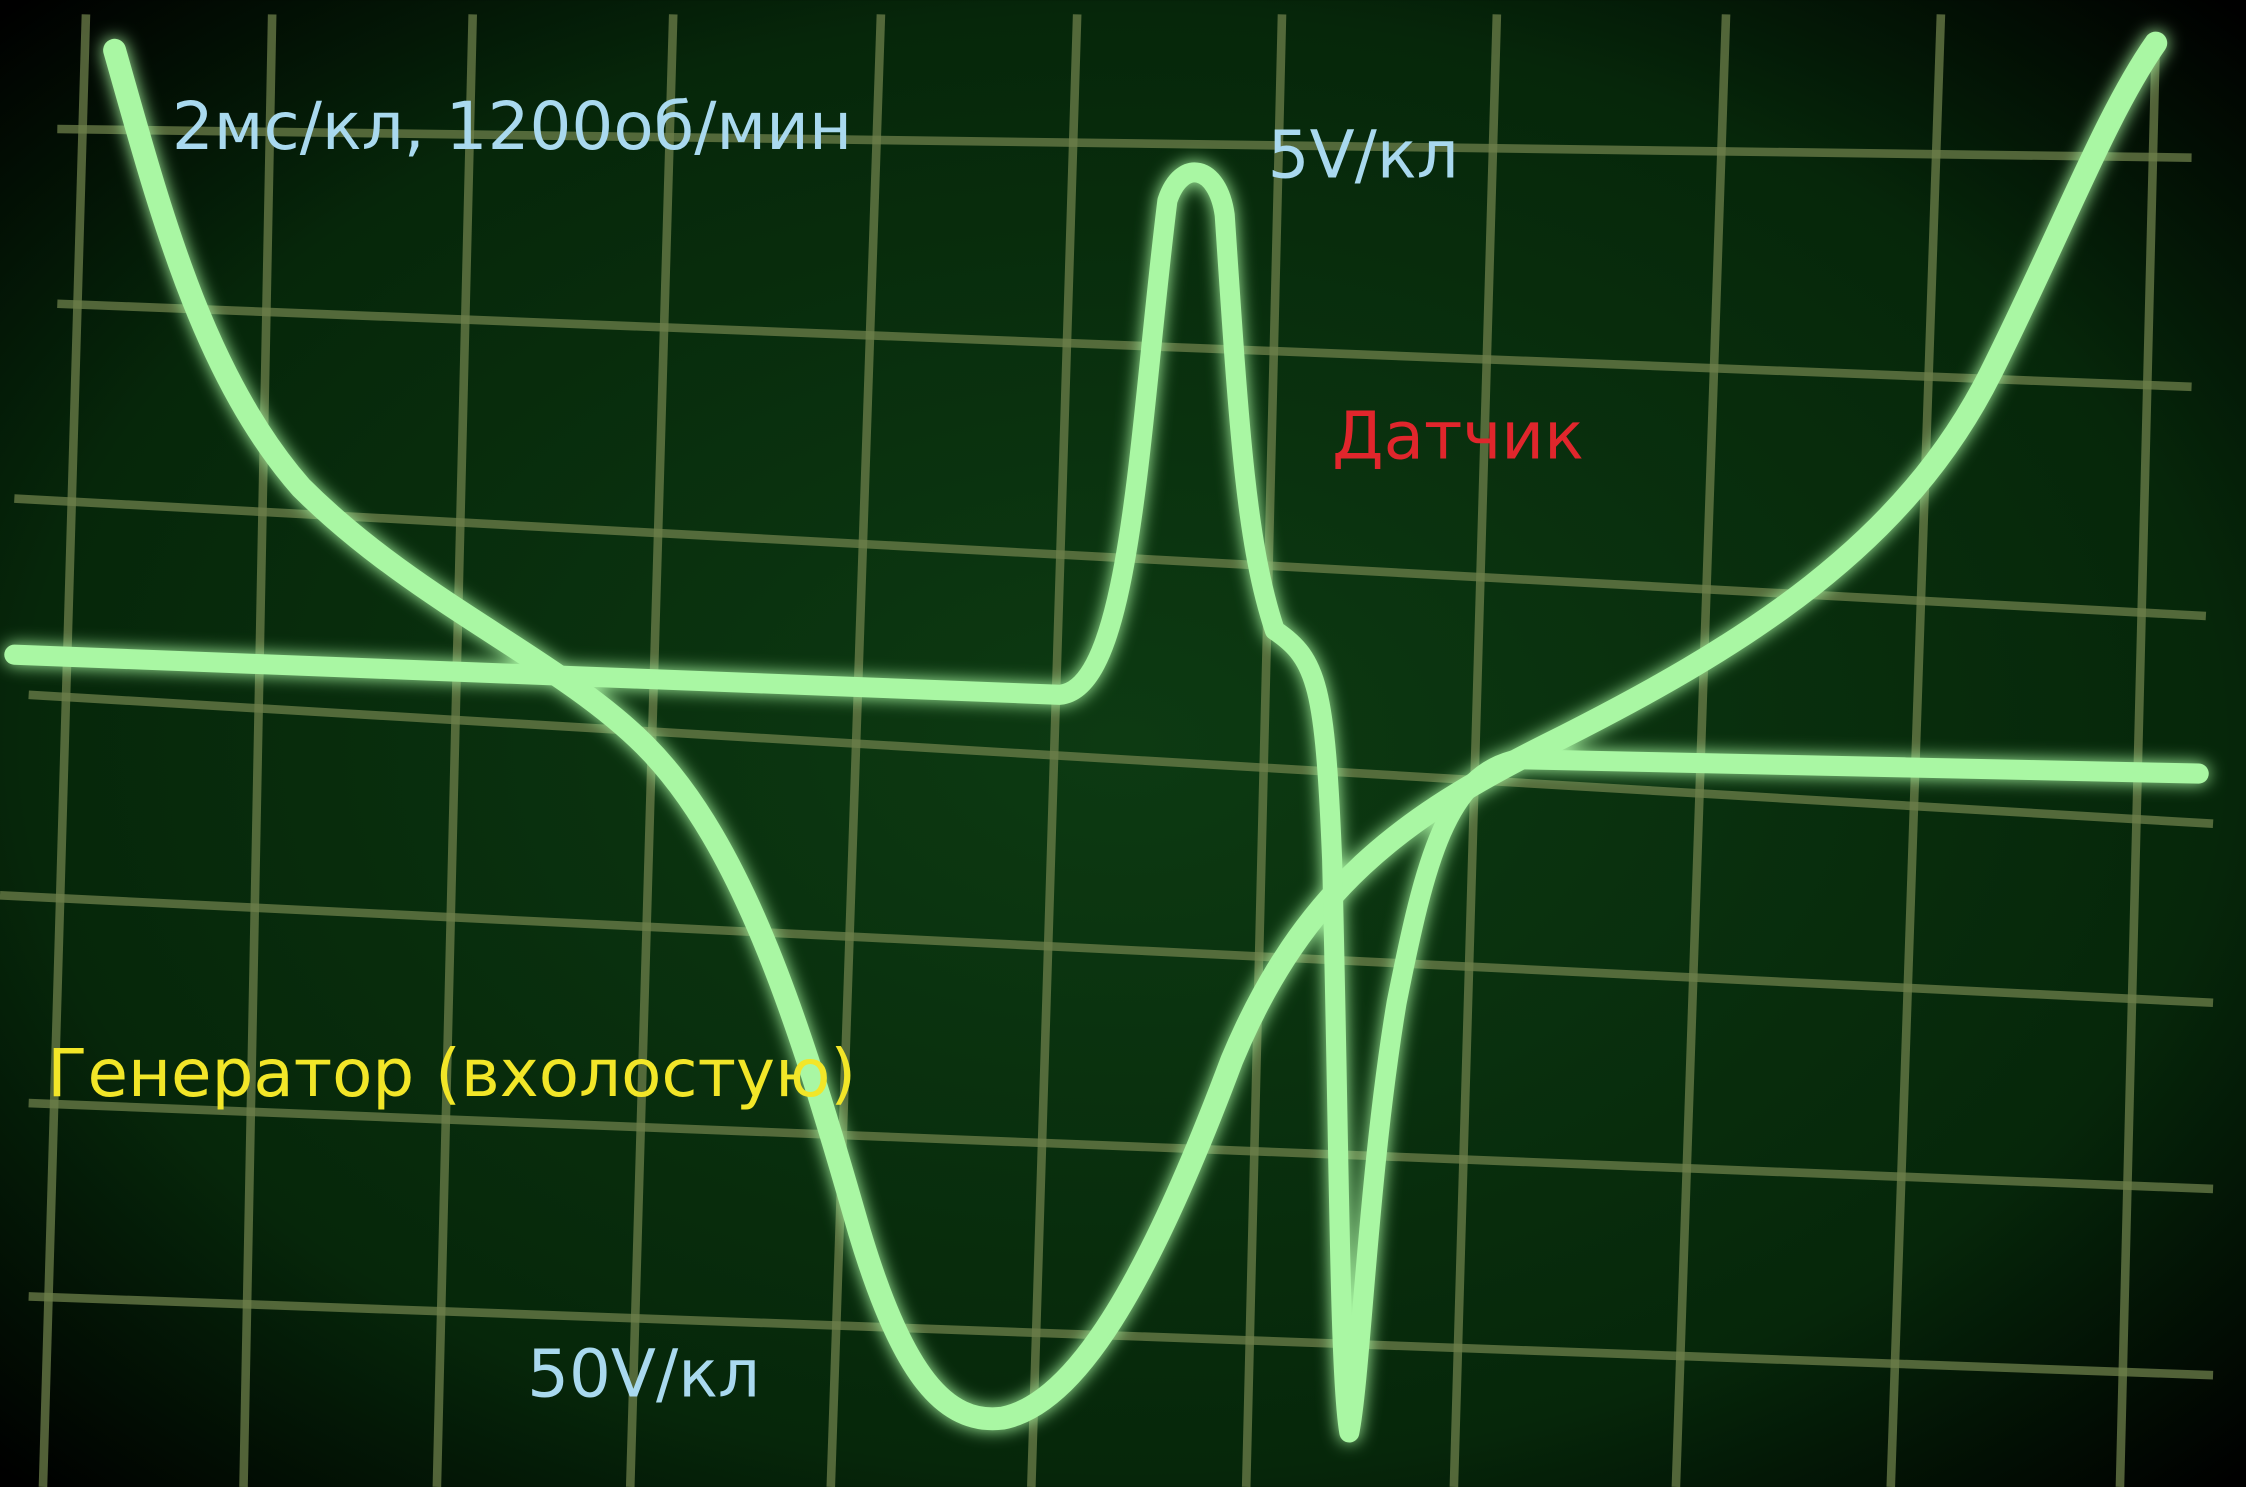 This screenshot has width=2246, height=1487. What do you see at coordinates (1363, 155) in the screenshot?
I see `sensor-scale-label: 5V/кл` at bounding box center [1363, 155].